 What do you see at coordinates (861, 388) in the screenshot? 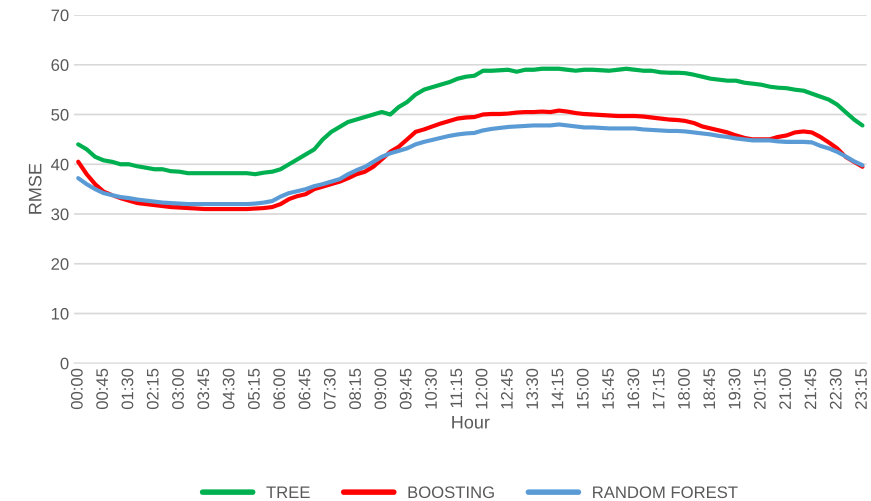
I see `x-tick-label: 23:15` at bounding box center [861, 388].